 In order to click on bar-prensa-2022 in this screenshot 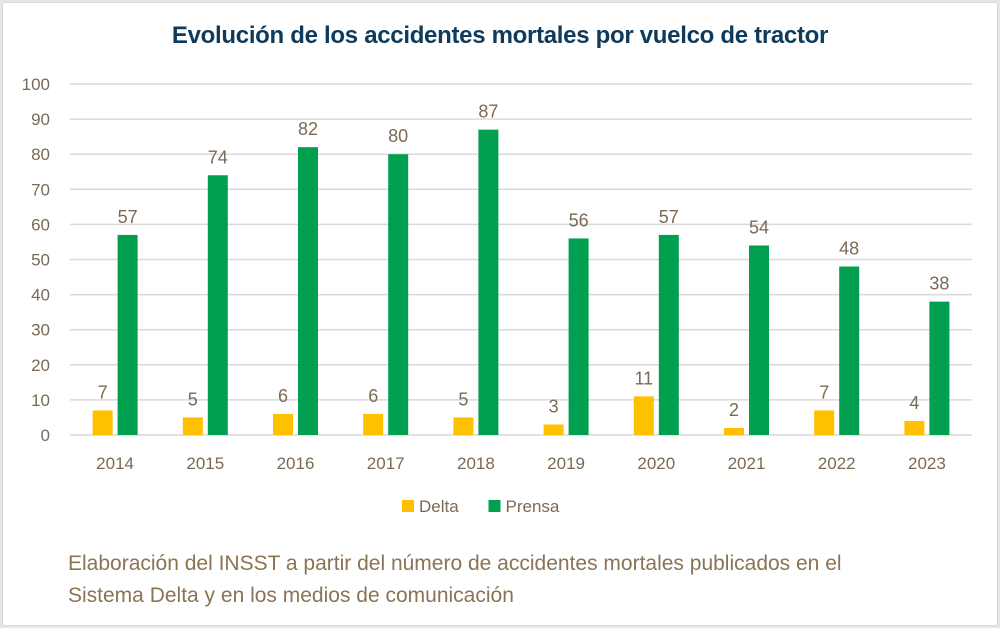, I will do `click(849, 350)`.